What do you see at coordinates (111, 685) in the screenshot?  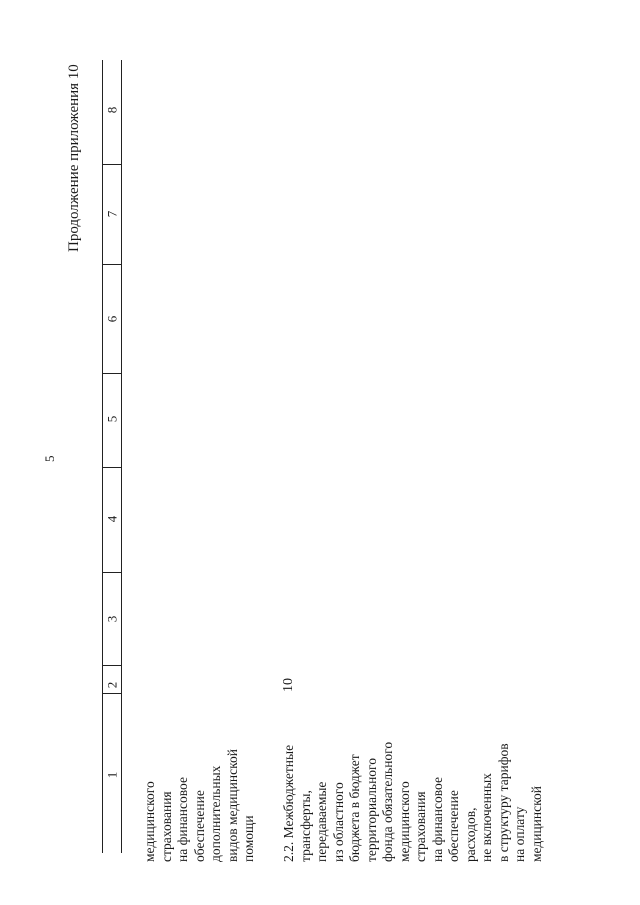 I see `column-number-2: 2` at bounding box center [111, 685].